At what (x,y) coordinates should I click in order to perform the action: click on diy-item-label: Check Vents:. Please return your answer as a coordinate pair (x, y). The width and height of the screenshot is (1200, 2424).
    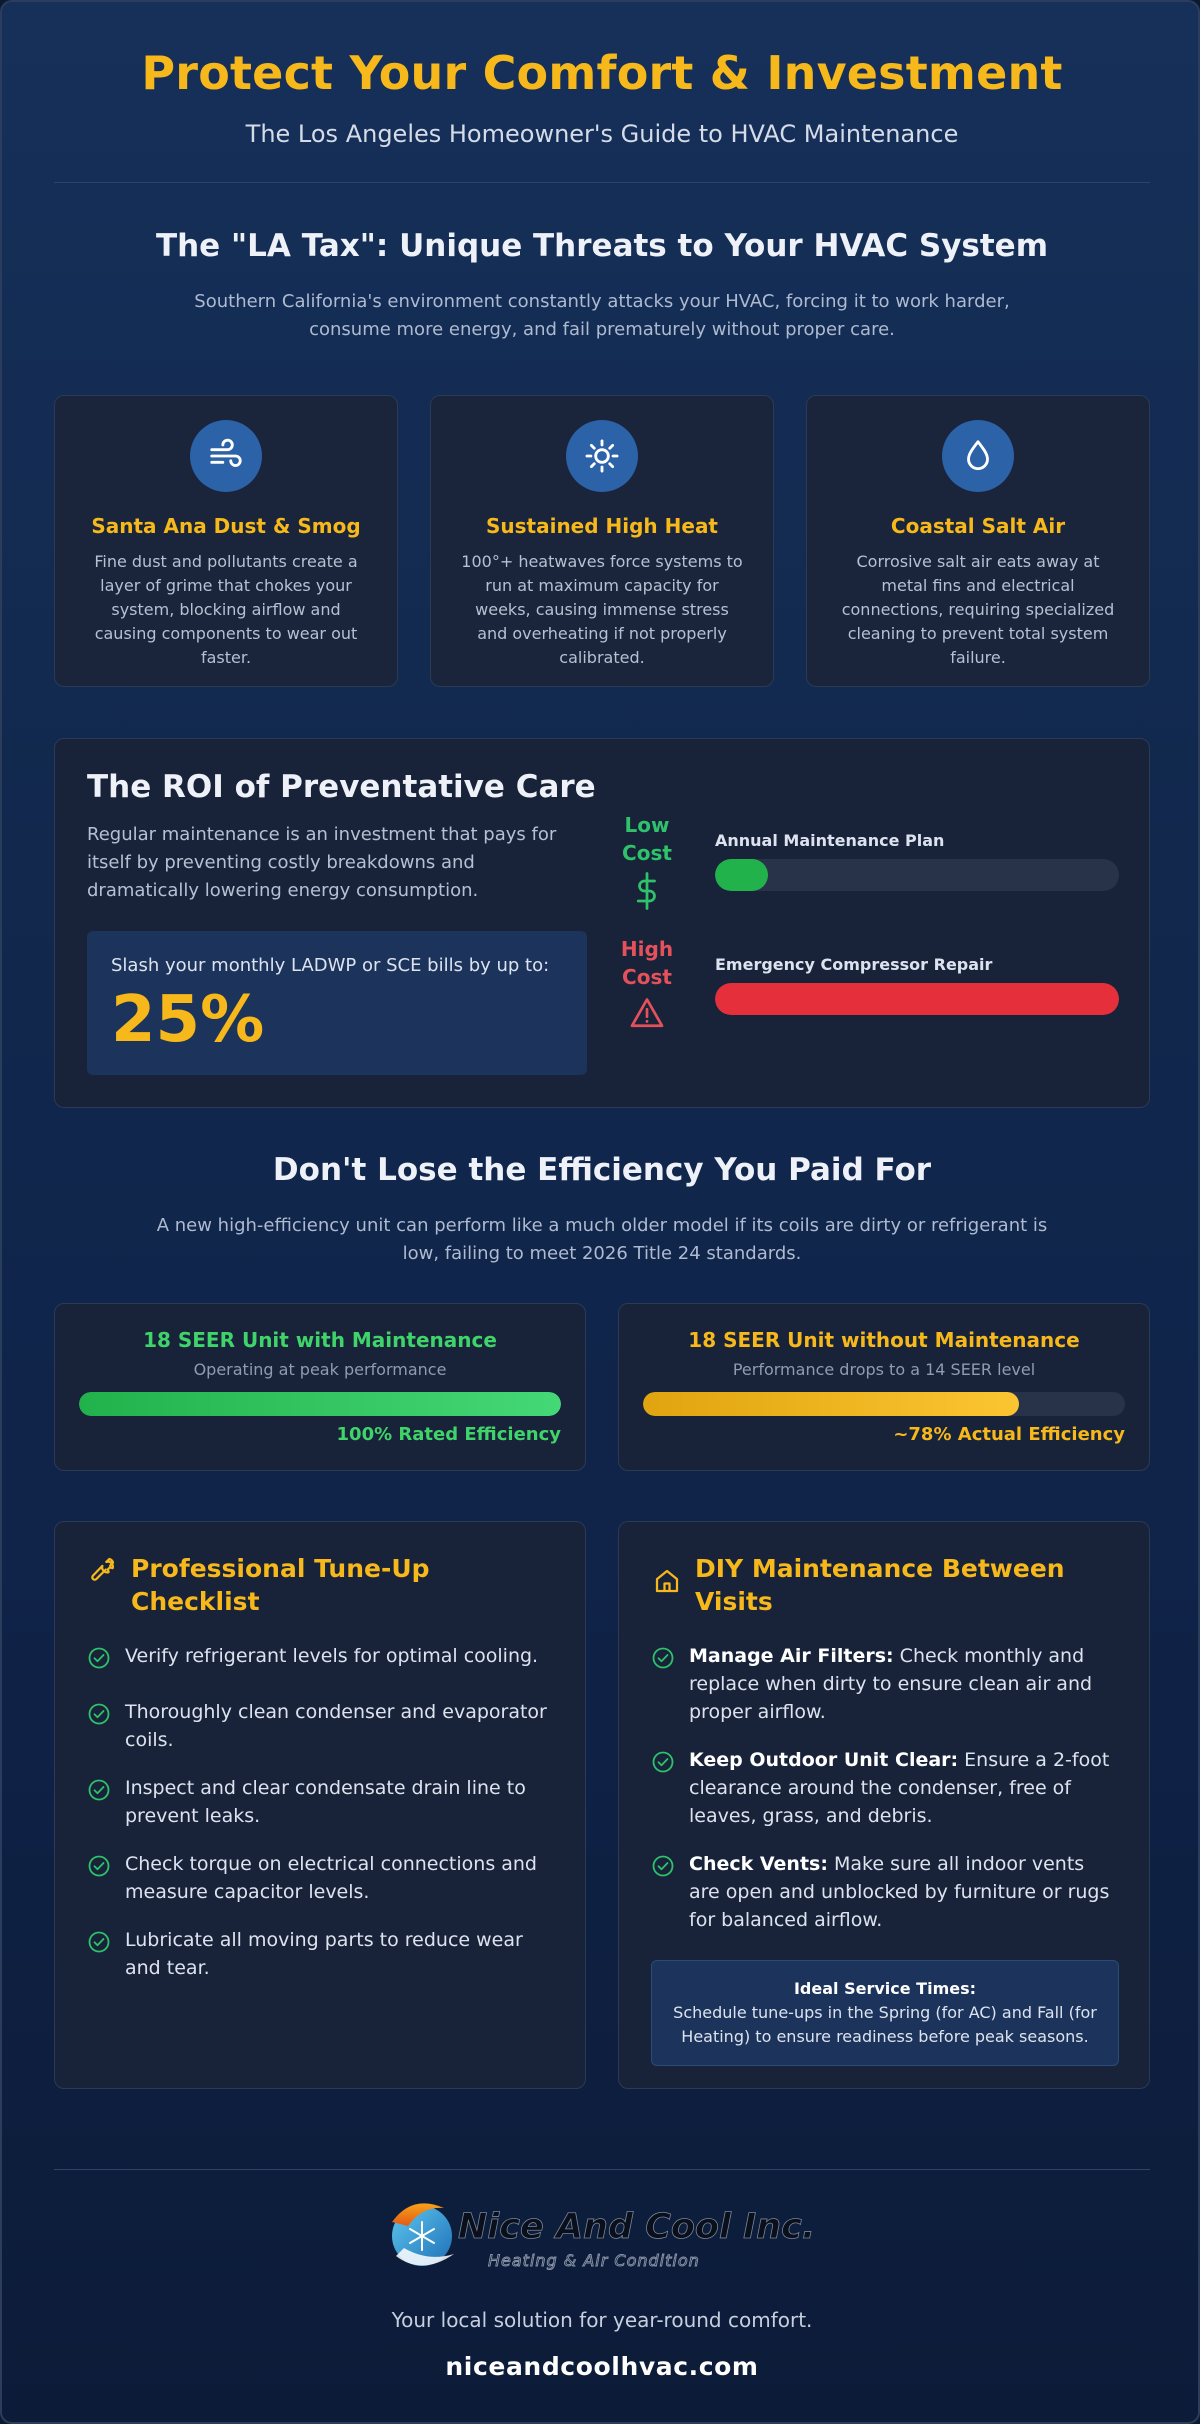
    Looking at the image, I should click on (758, 1864).